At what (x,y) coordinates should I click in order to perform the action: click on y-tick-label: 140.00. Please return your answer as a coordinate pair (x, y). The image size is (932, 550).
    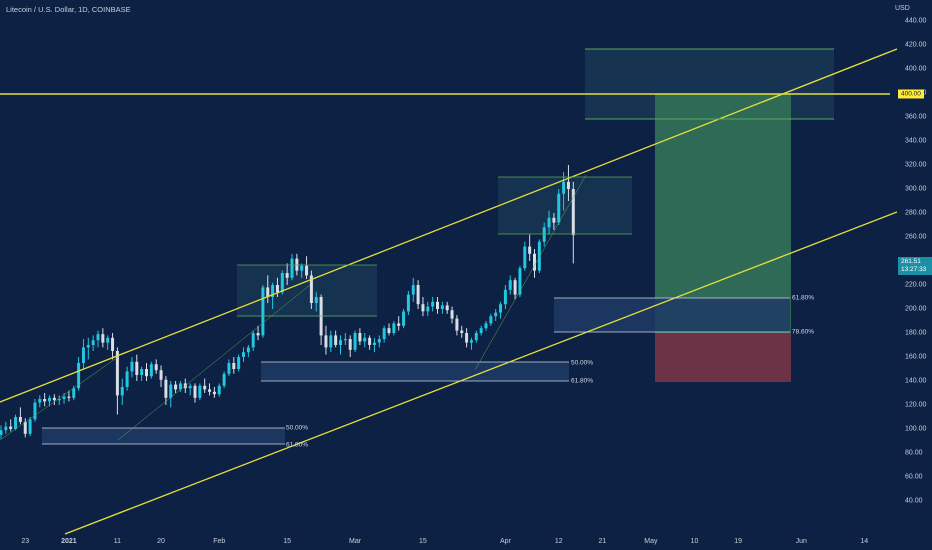
    Looking at the image, I should click on (916, 381).